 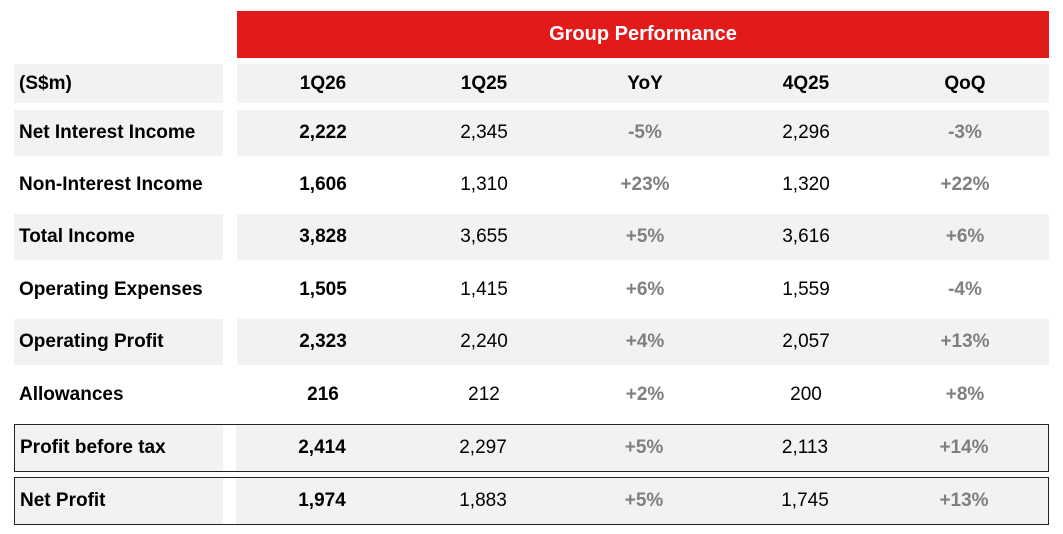 What do you see at coordinates (806, 236) in the screenshot?
I see `cell-4q25: 3,616` at bounding box center [806, 236].